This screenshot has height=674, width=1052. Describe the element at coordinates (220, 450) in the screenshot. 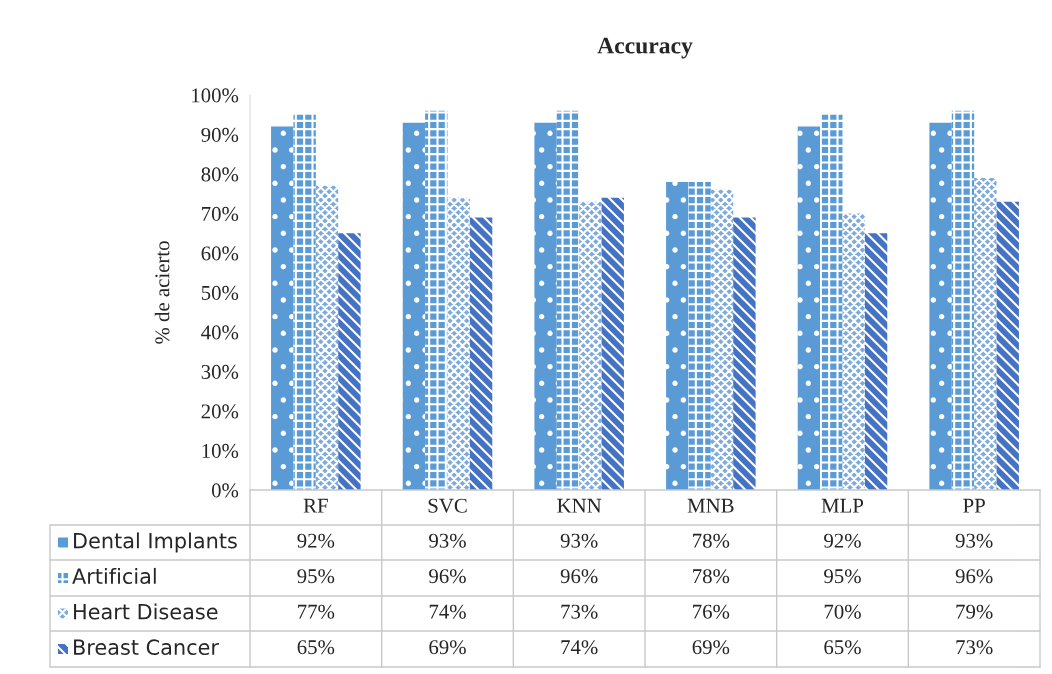

I see `y-tick-label: 10%` at that location.